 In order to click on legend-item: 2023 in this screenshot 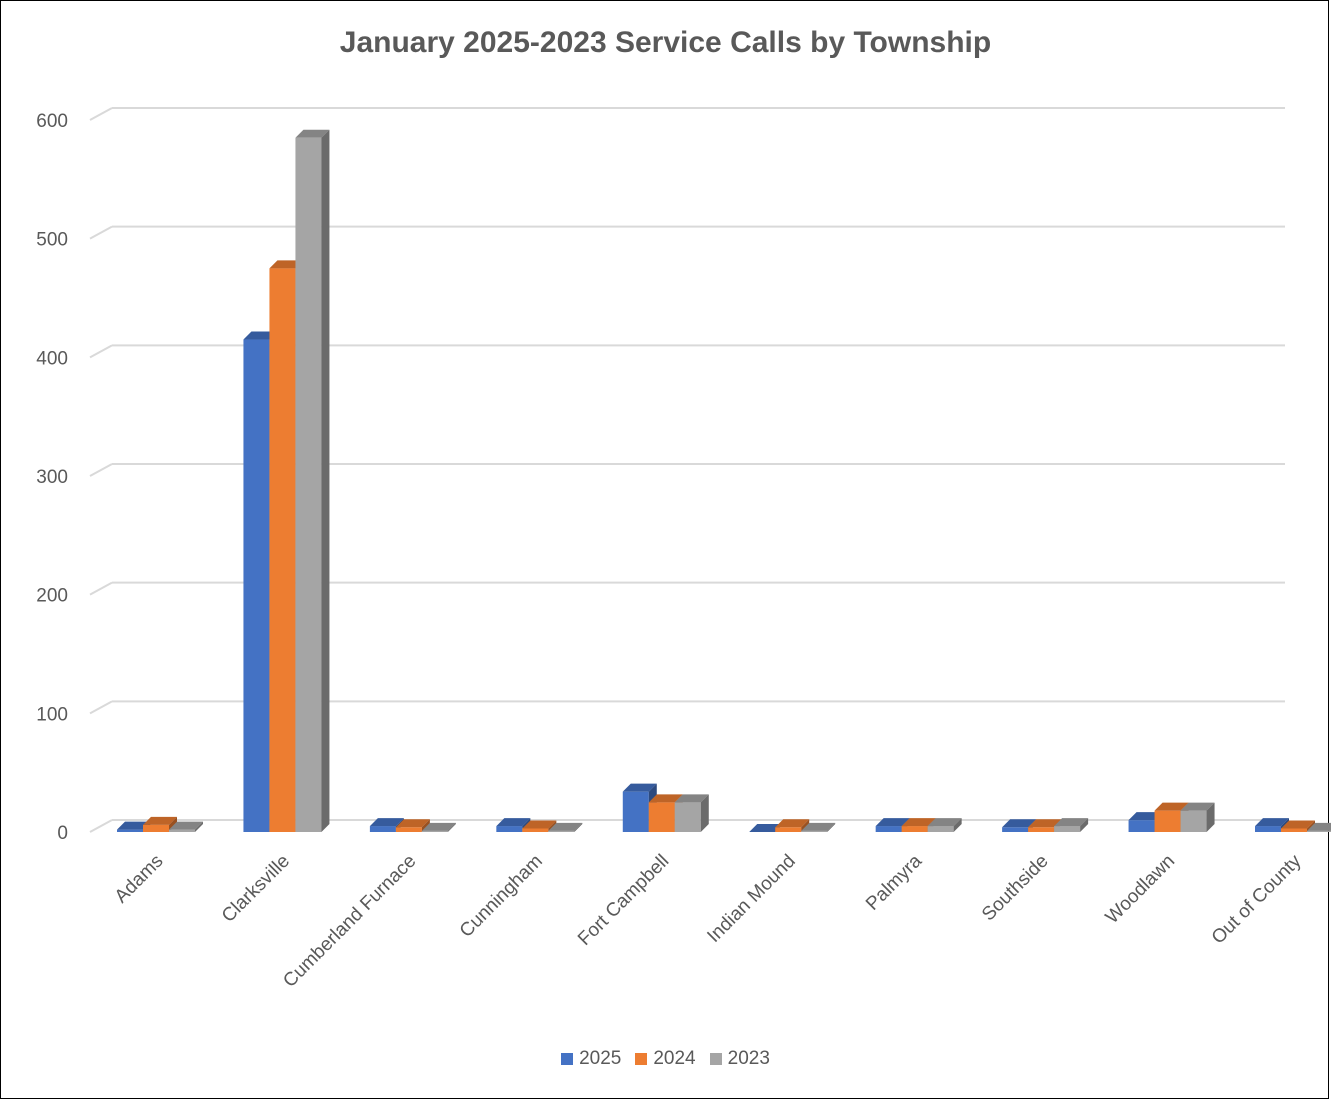, I will do `click(739, 1059)`.